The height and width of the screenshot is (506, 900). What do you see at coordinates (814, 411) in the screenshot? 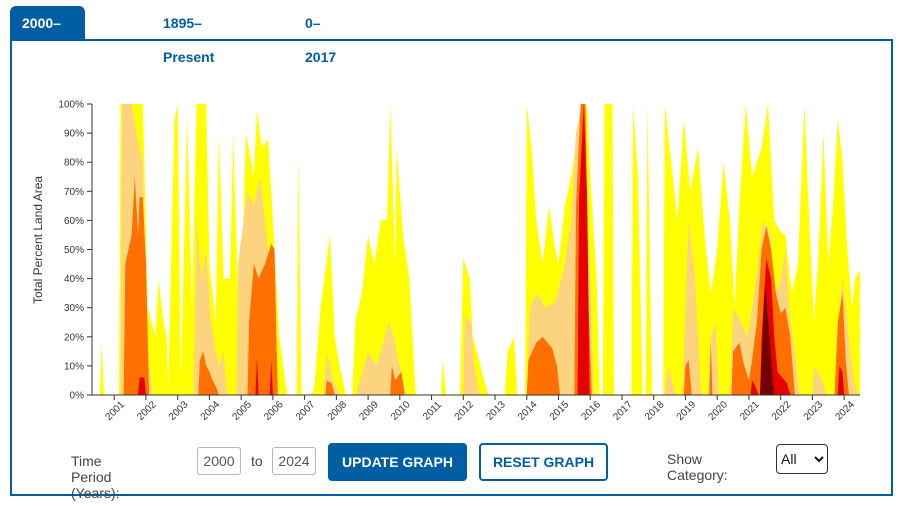
I see `x-tick-label: 2023` at bounding box center [814, 411].